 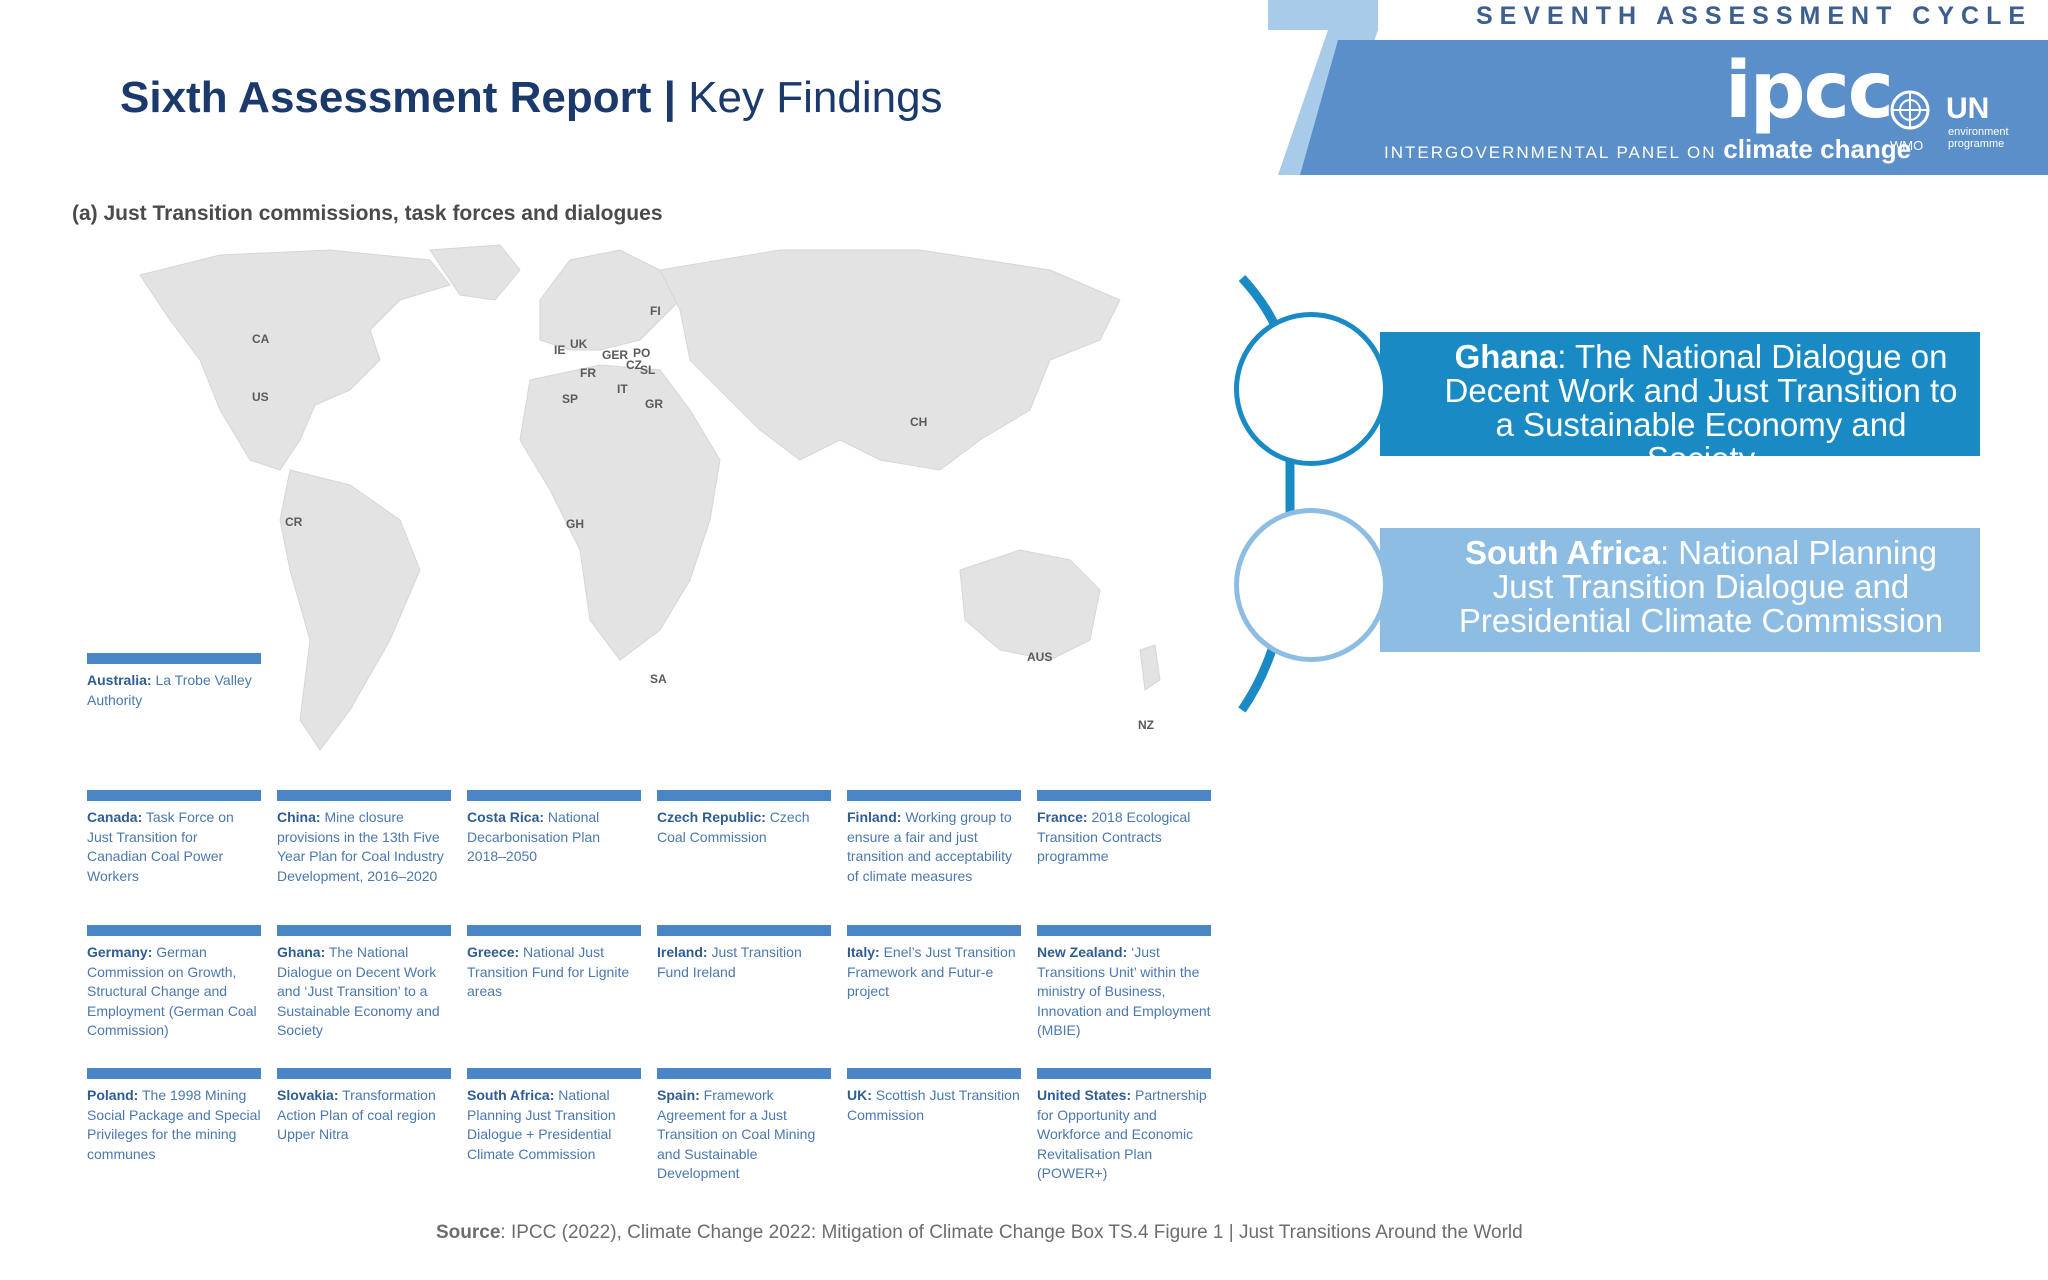 I want to click on un-label: UN, so click(x=1968, y=108).